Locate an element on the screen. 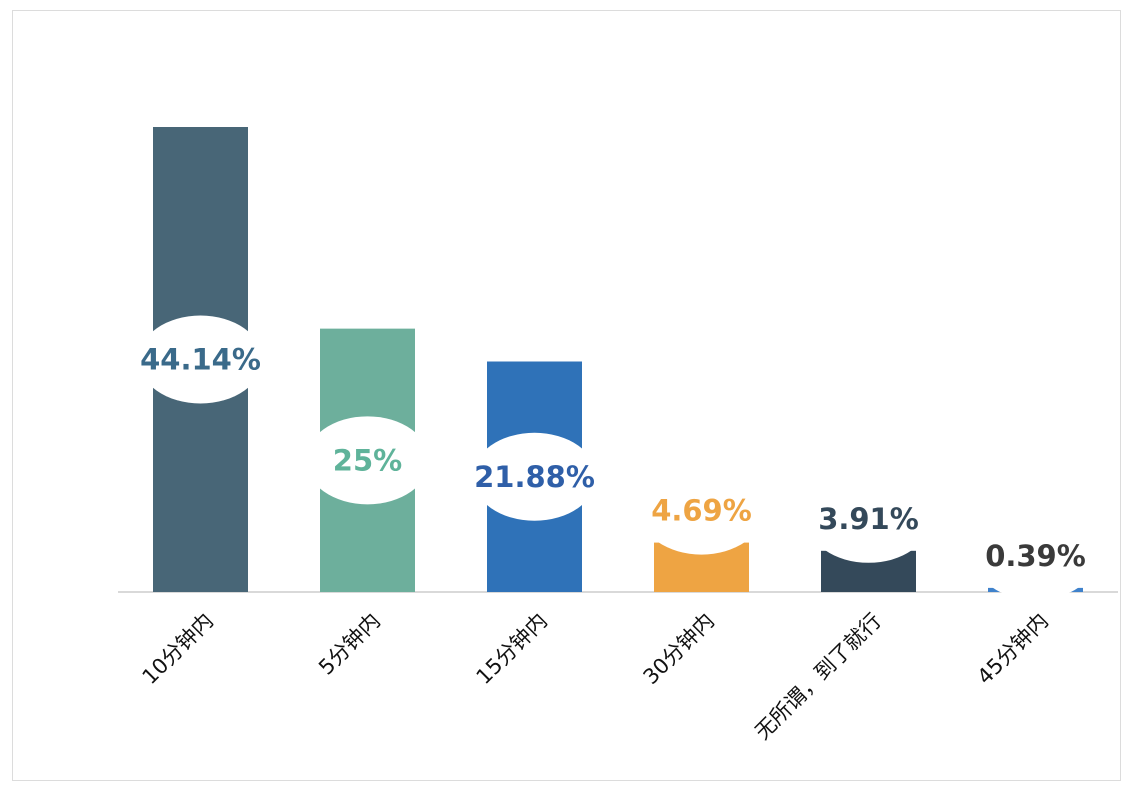 The height and width of the screenshot is (800, 1136). x-tick-label-4: 无所谓，到了就行 is located at coordinates (818, 677).